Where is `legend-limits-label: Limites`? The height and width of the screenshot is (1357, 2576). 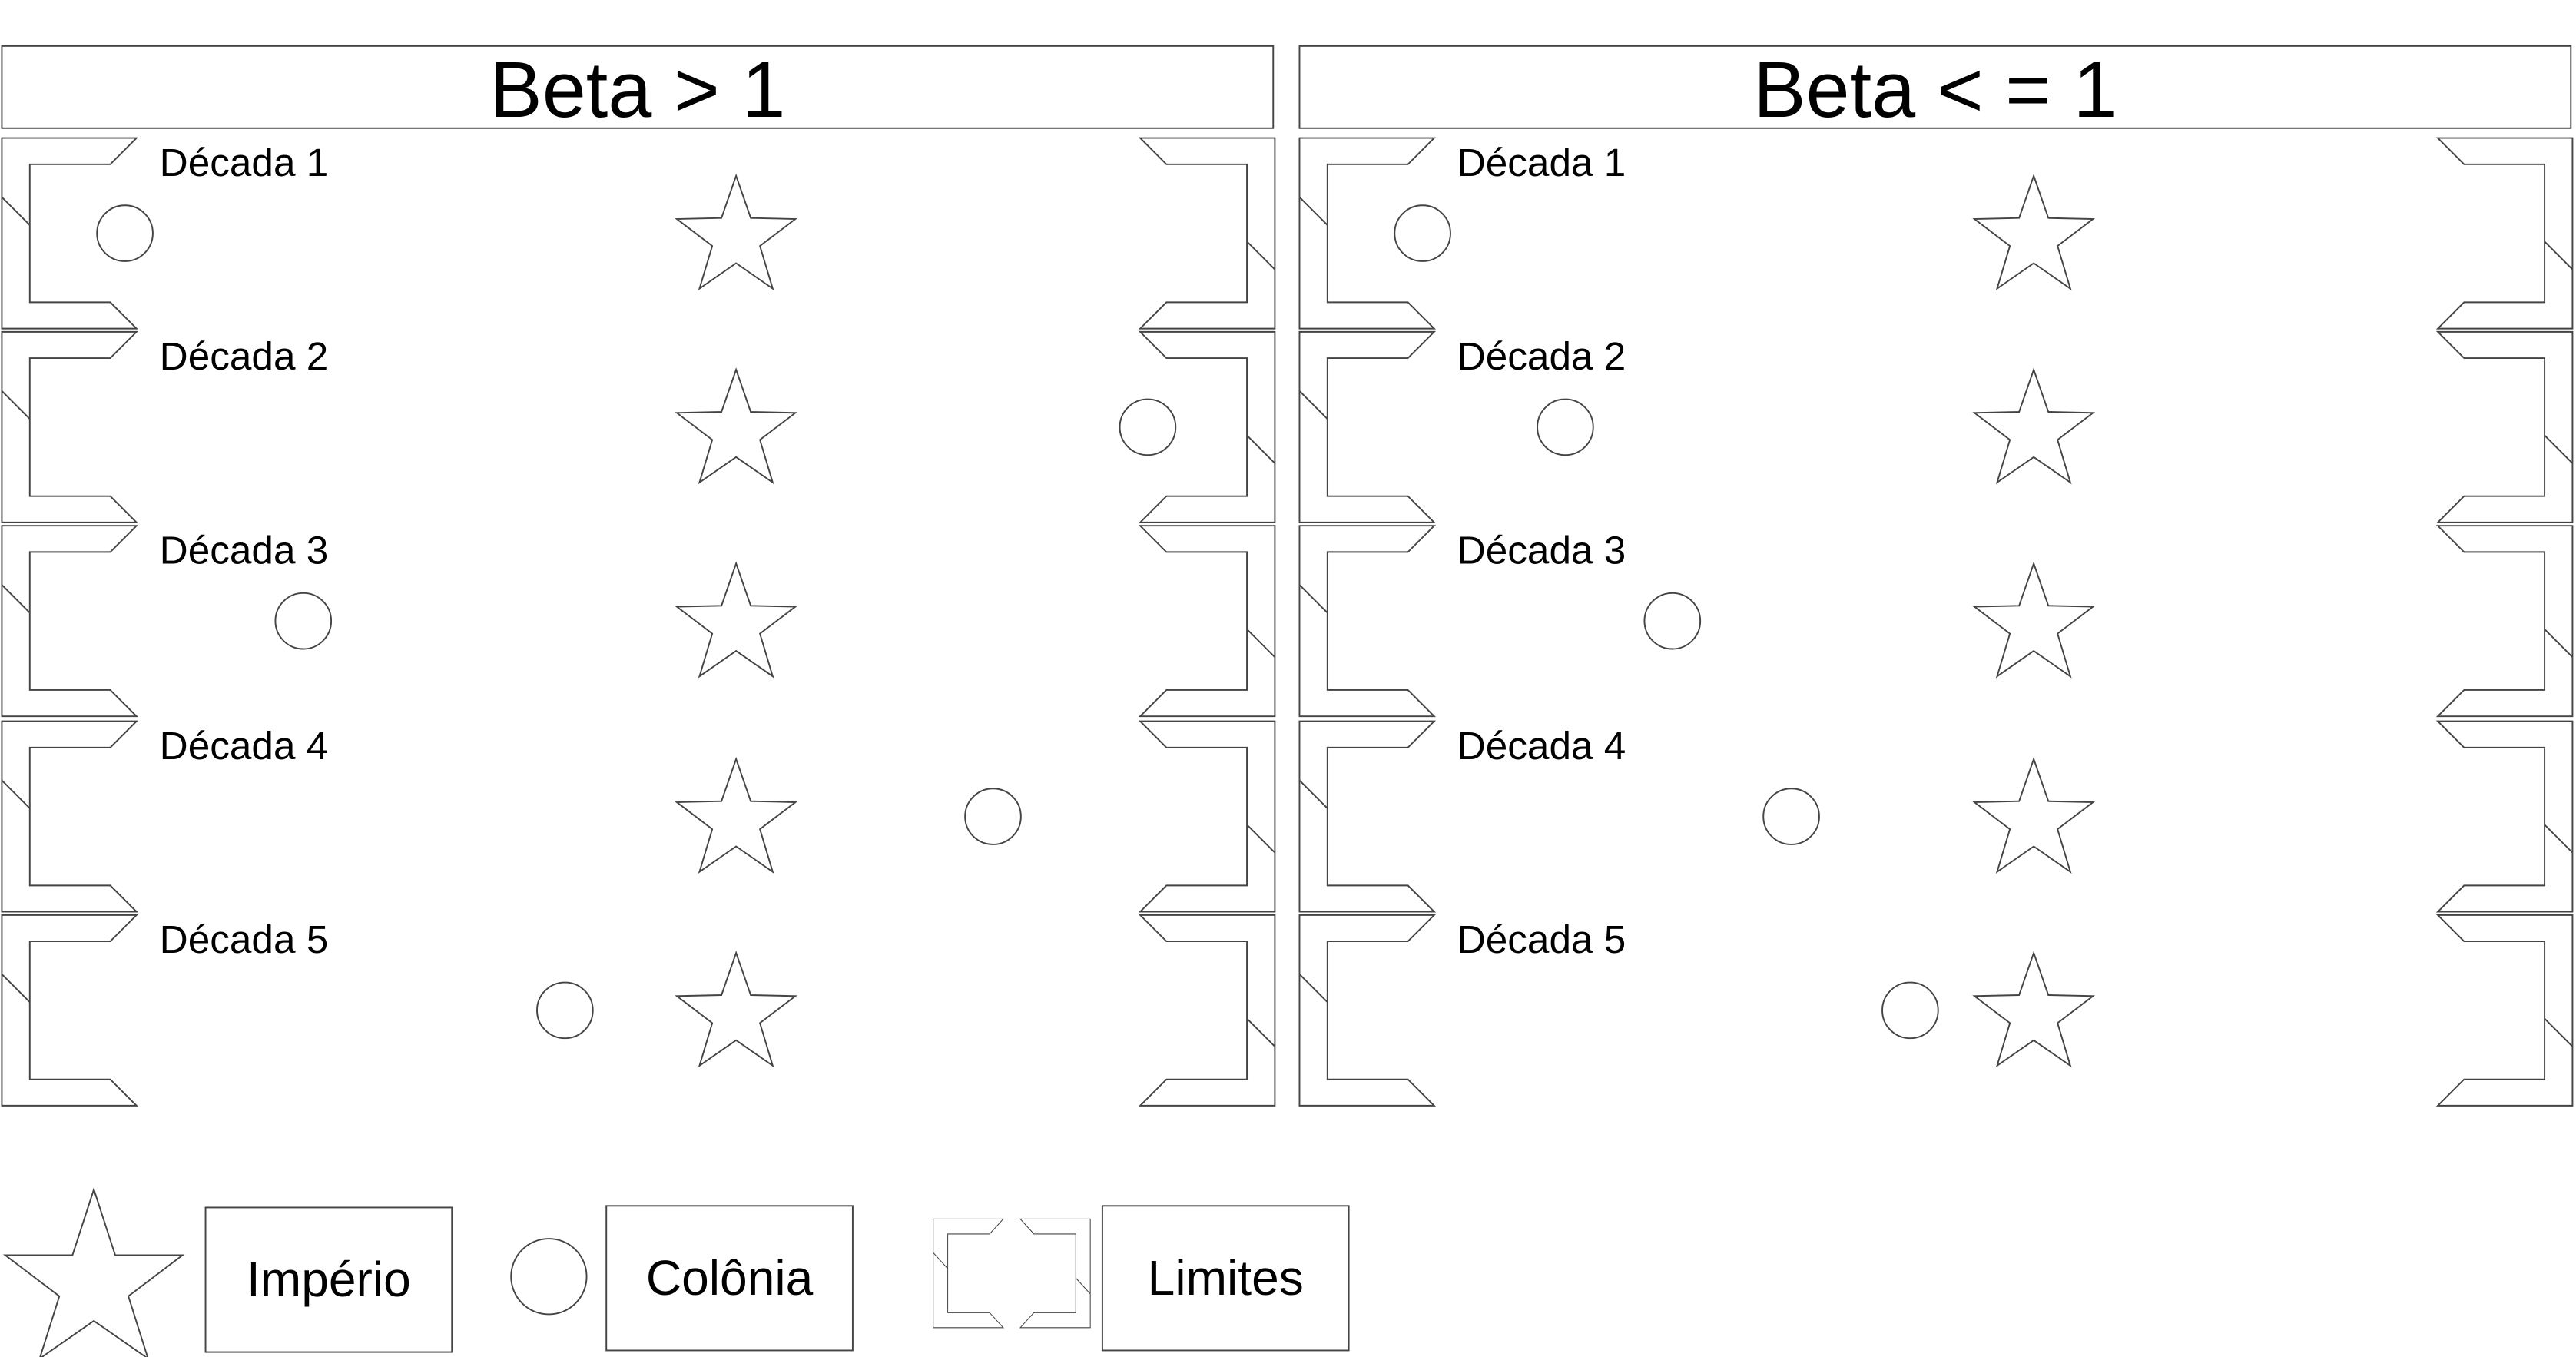
legend-limits-label: Limites is located at coordinates (1226, 1278).